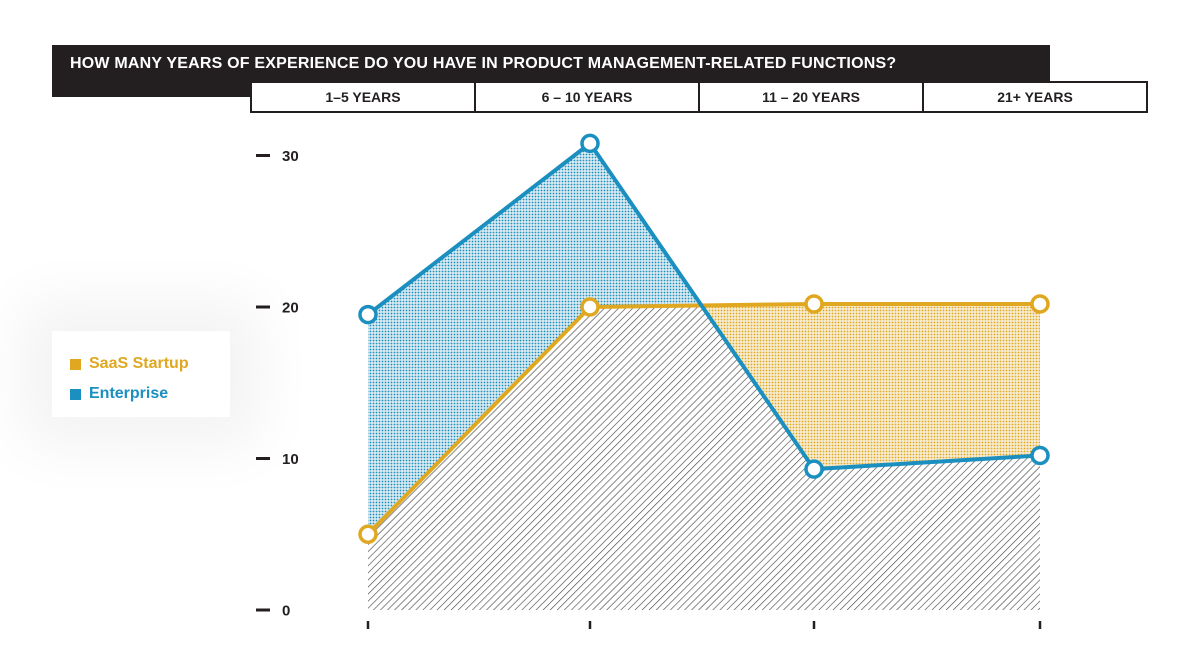  What do you see at coordinates (812, 97) in the screenshot?
I see `category-label: 11 – 20 YEARS` at bounding box center [812, 97].